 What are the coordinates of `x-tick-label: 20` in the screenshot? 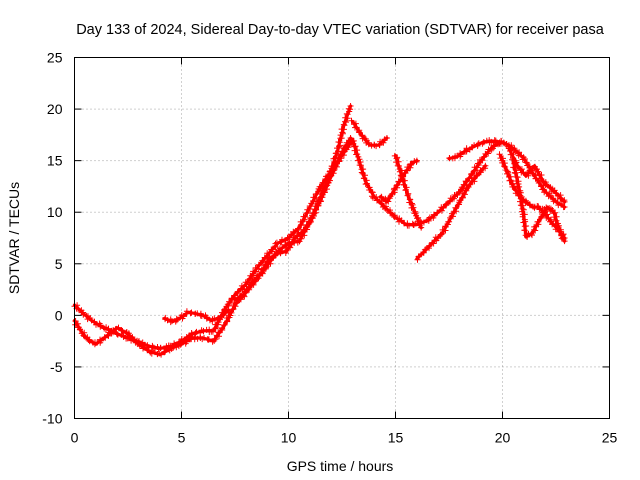 It's located at (503, 438).